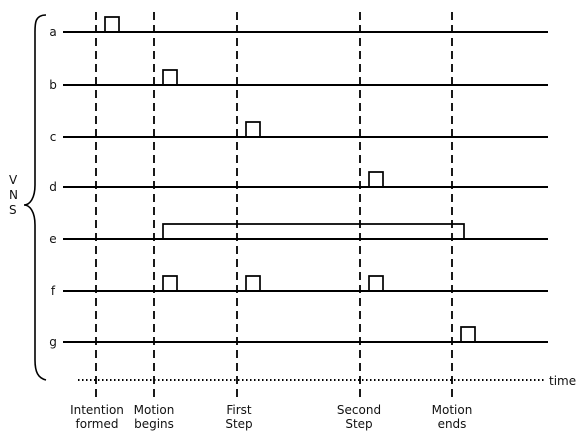 The width and height of the screenshot is (578, 432). What do you see at coordinates (13, 180) in the screenshot?
I see `vns-label-v: V` at bounding box center [13, 180].